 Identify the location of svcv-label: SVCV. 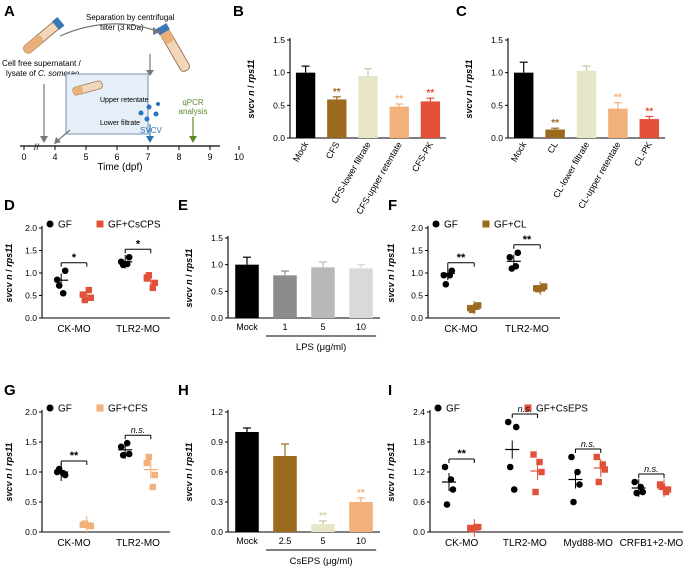
(151, 130).